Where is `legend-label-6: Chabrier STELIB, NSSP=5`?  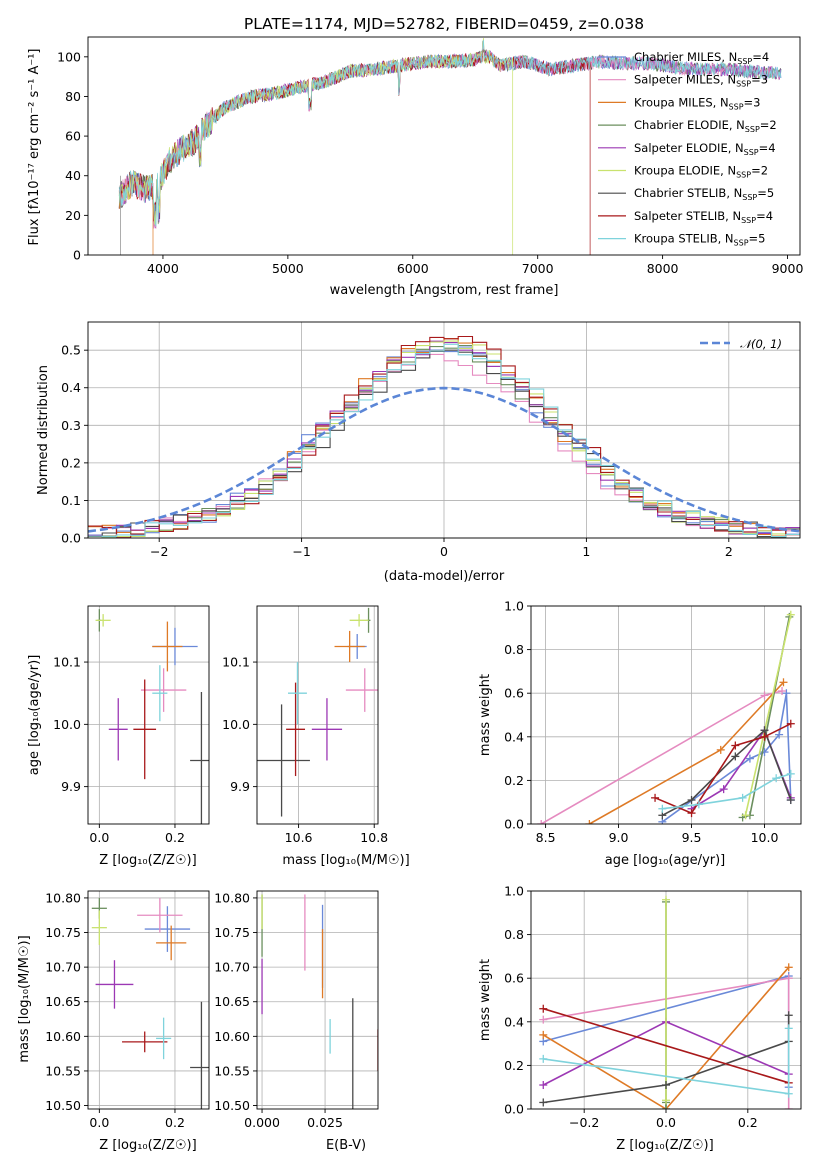 legend-label-6: Chabrier STELIB, NSSP=5 is located at coordinates (704, 194).